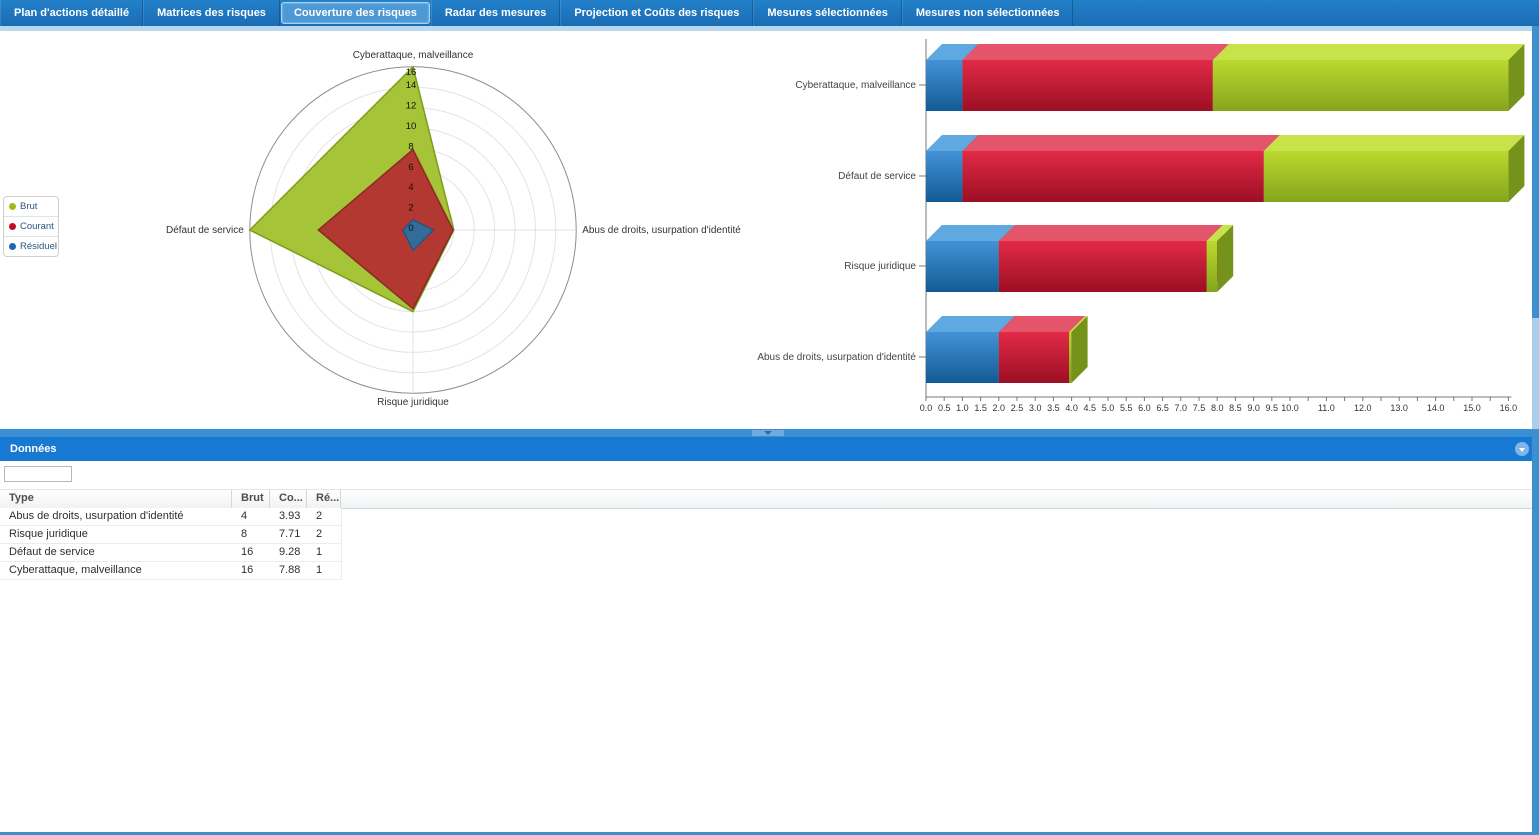 The image size is (1539, 835). Describe the element at coordinates (1217, 408) in the screenshot. I see `svg-text: 8.0` at that location.